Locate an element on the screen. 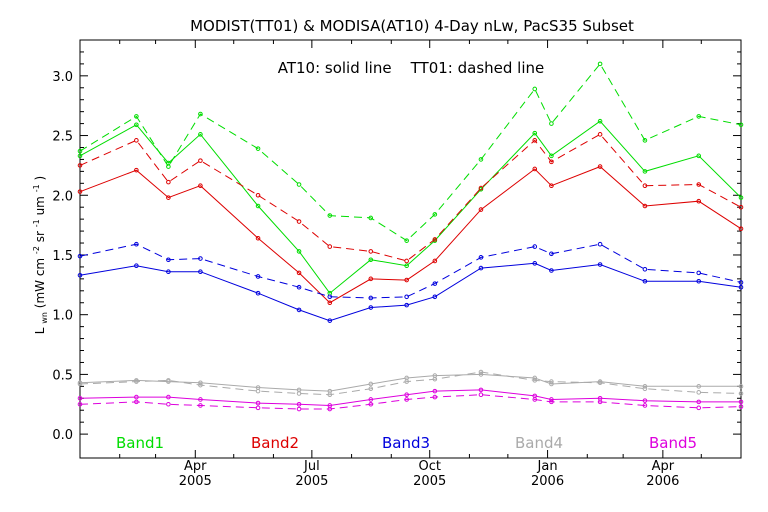 The width and height of the screenshot is (768, 512). x-tick-label: Oct is located at coordinates (429, 466).